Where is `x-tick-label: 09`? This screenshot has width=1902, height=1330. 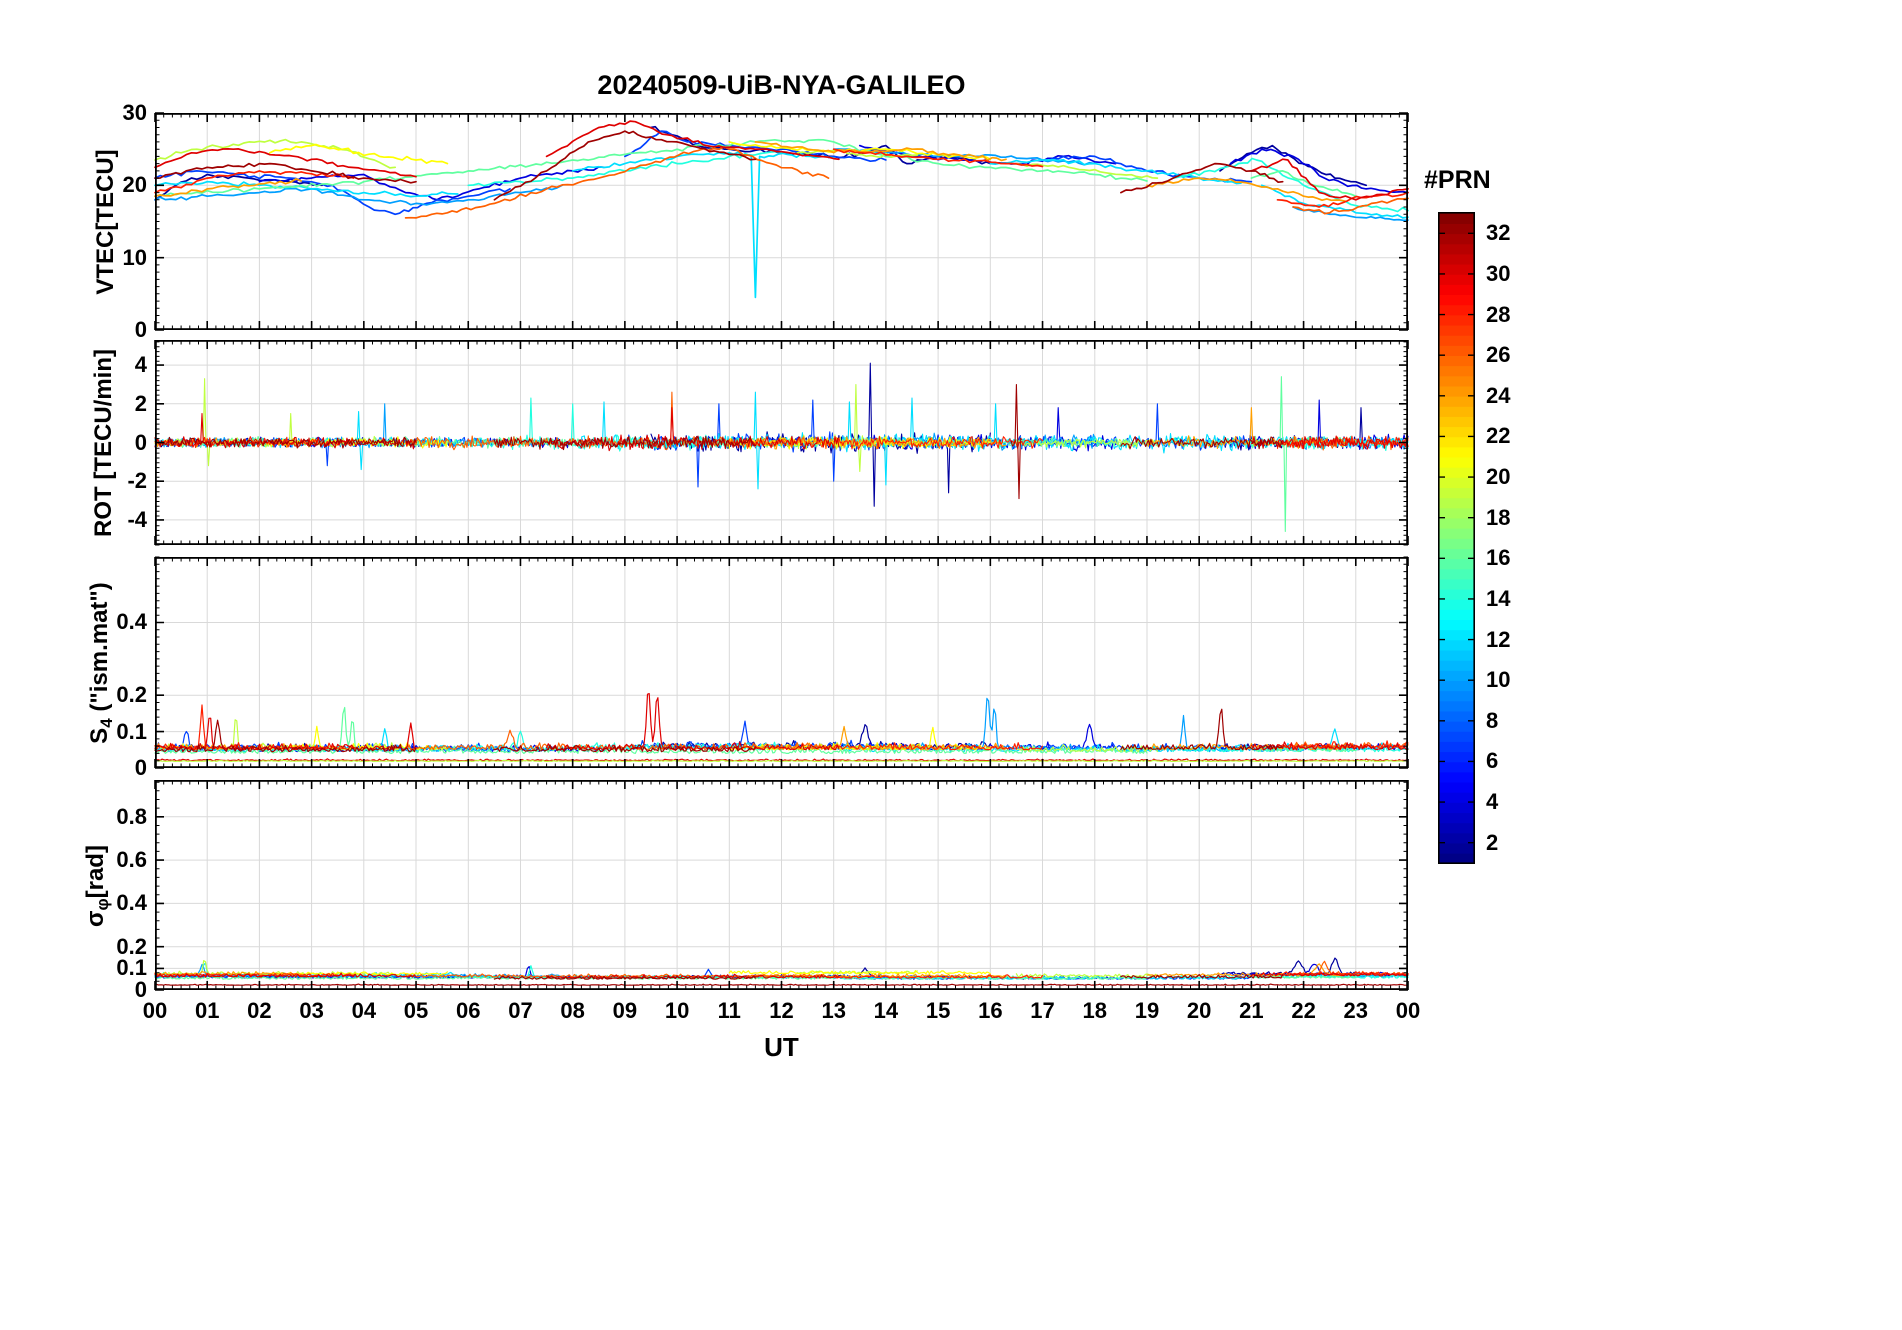 x-tick-label: 09 is located at coordinates (625, 1010).